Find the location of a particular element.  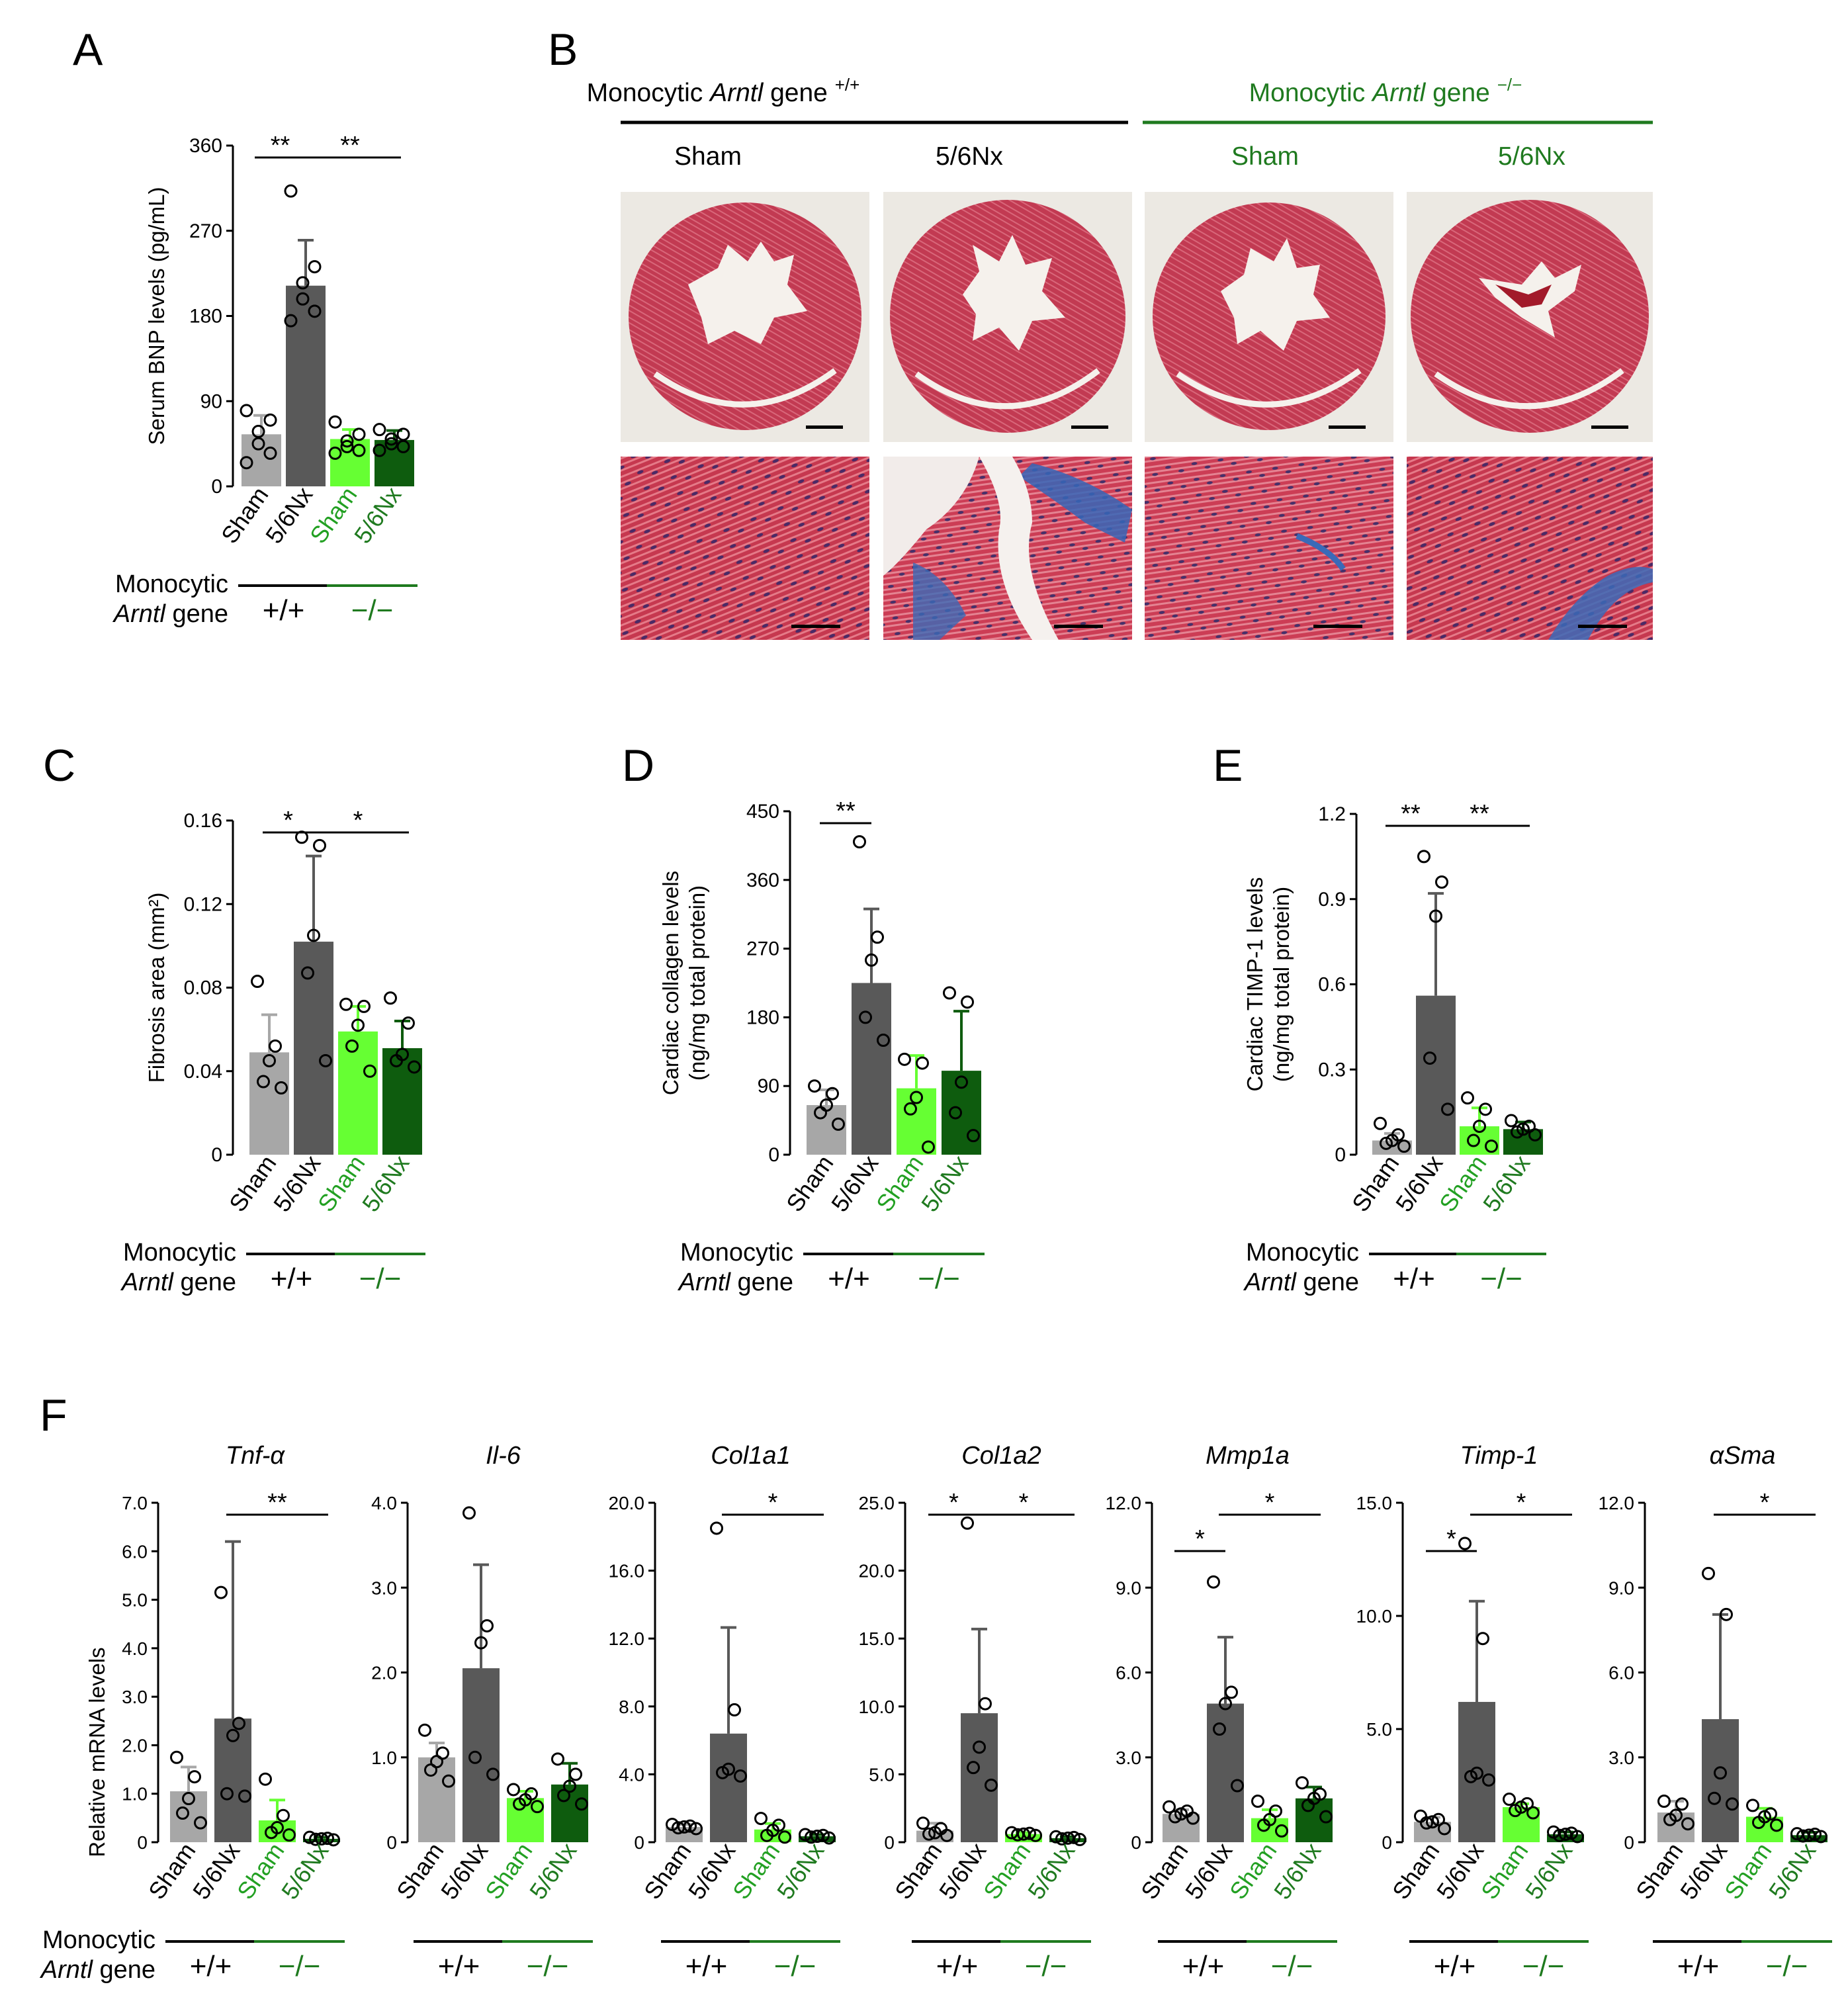

y-tick-label: 6.0 is located at coordinates (135, 1551).